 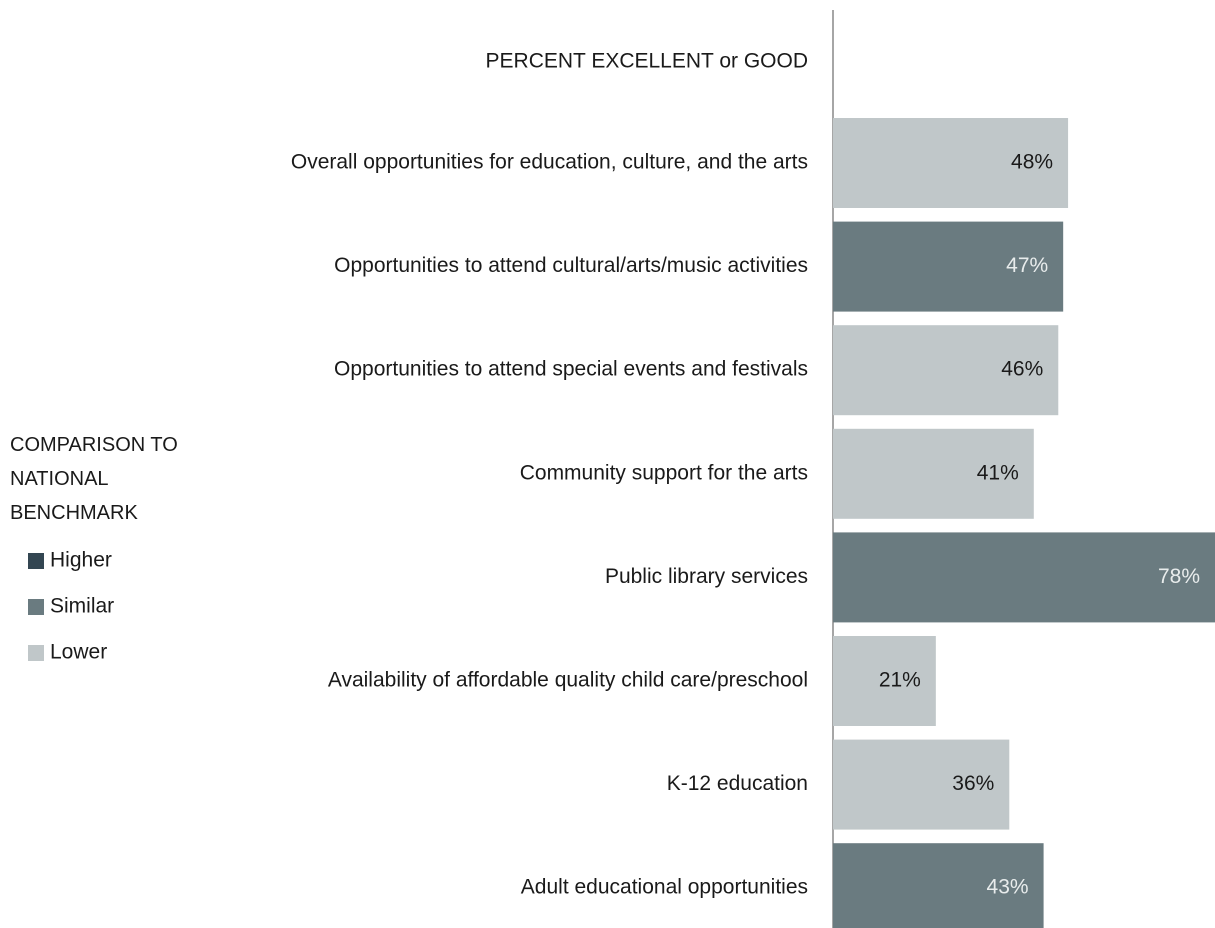 What do you see at coordinates (706, 576) in the screenshot?
I see `category-label: Public library services` at bounding box center [706, 576].